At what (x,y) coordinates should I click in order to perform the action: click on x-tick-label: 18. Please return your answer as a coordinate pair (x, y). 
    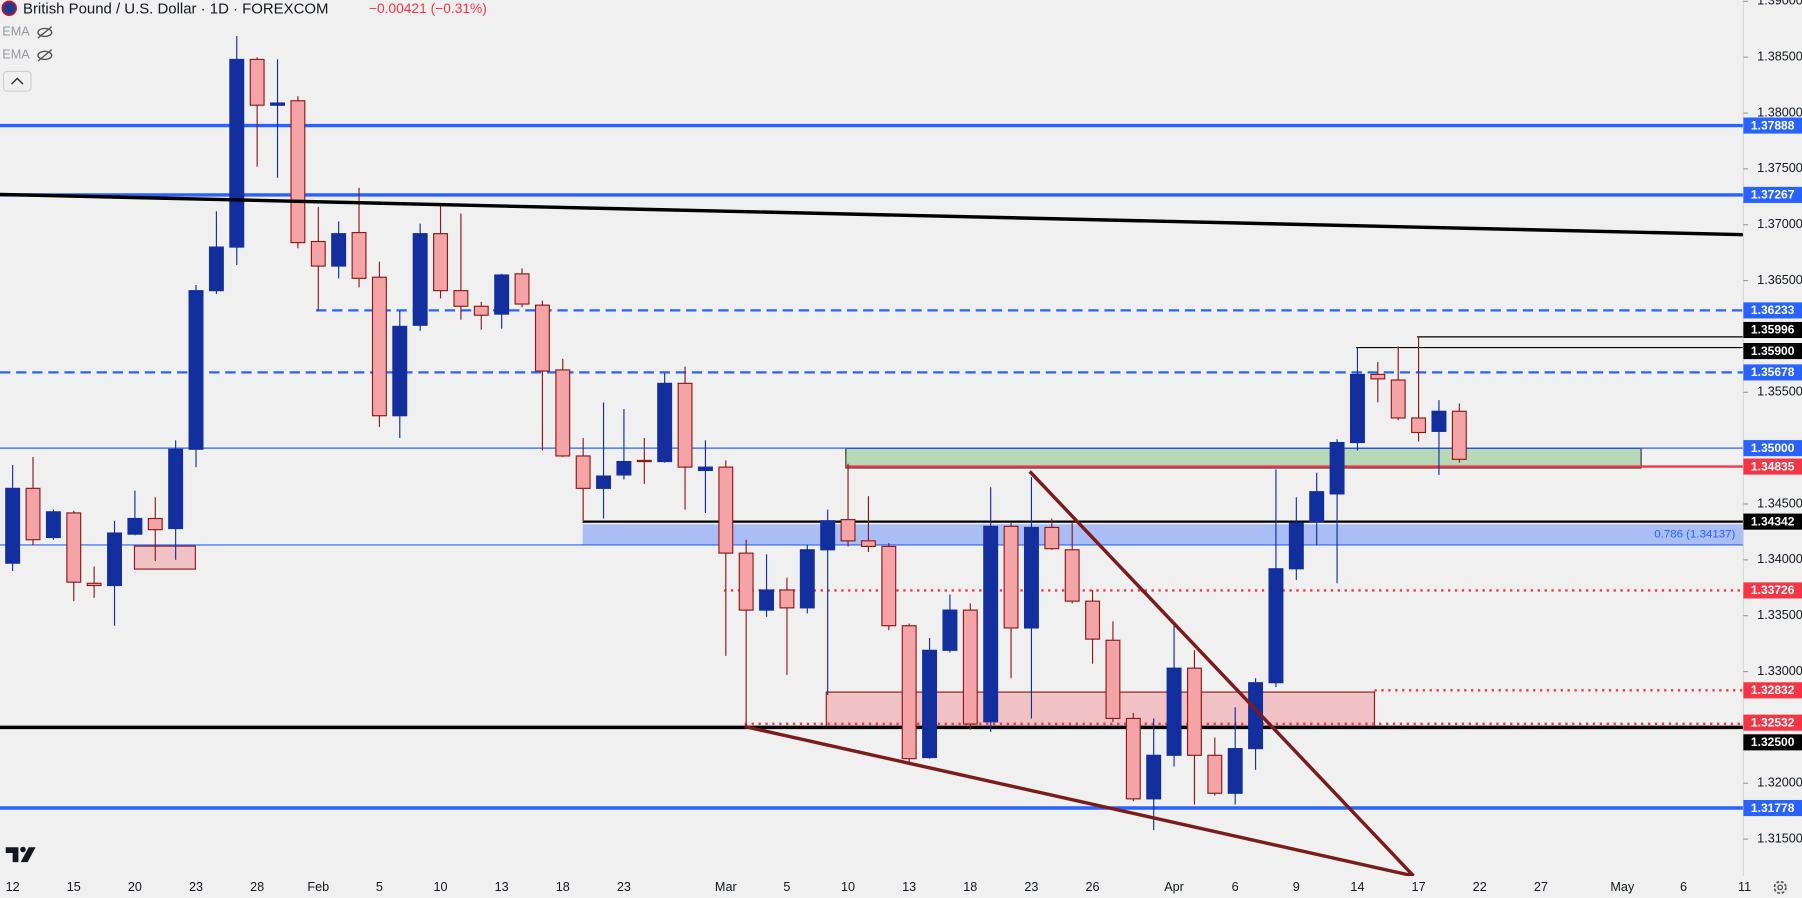
    Looking at the image, I should click on (563, 887).